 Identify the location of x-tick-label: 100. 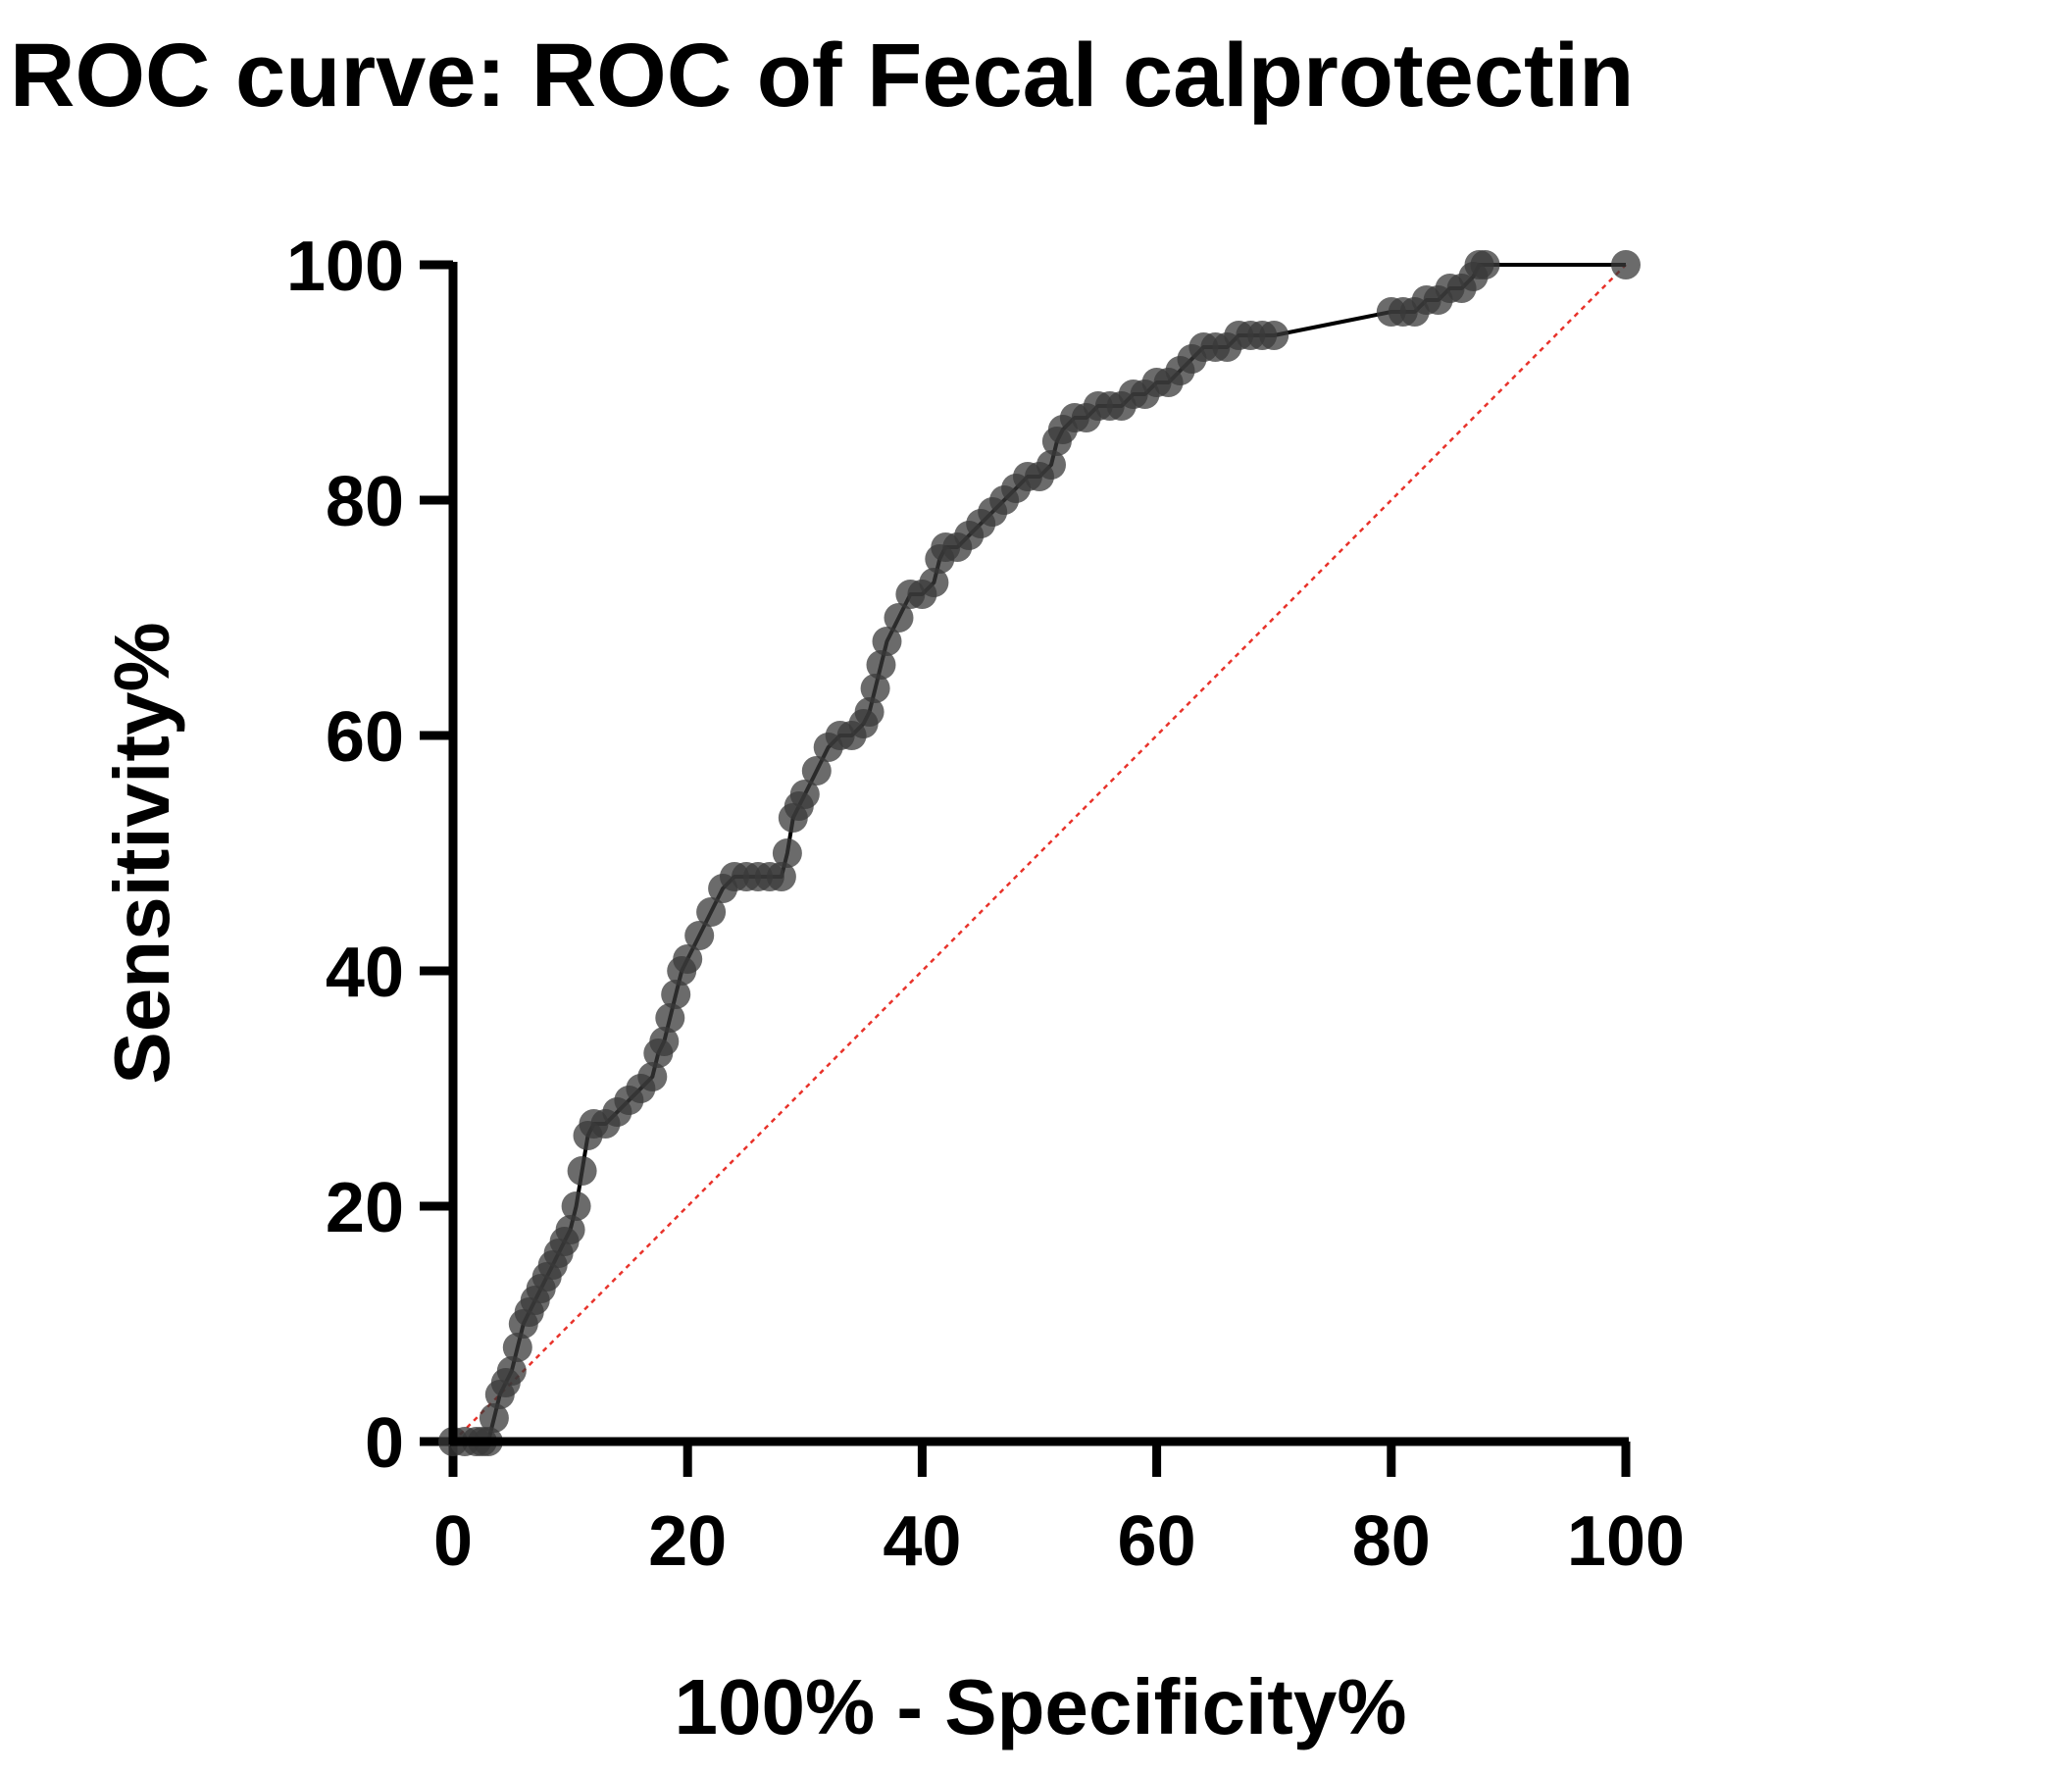
(1626, 1541).